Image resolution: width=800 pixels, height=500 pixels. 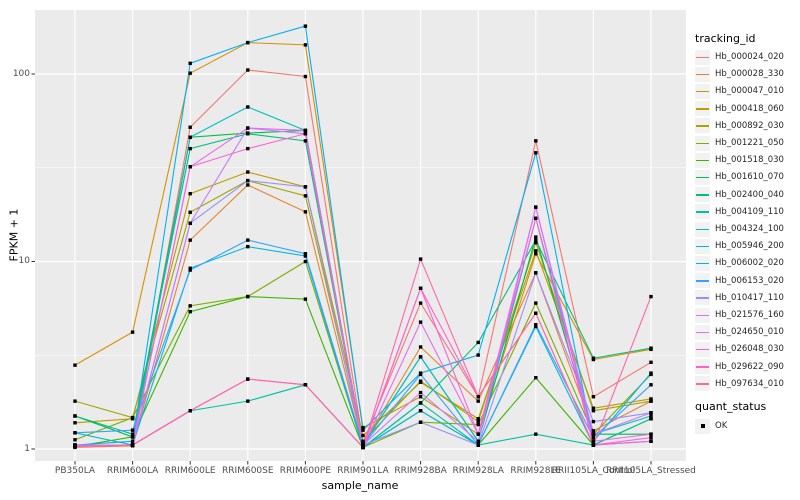 I want to click on legend-entry-Hb_021576_160: Hb_021576_160, so click(x=739, y=315).